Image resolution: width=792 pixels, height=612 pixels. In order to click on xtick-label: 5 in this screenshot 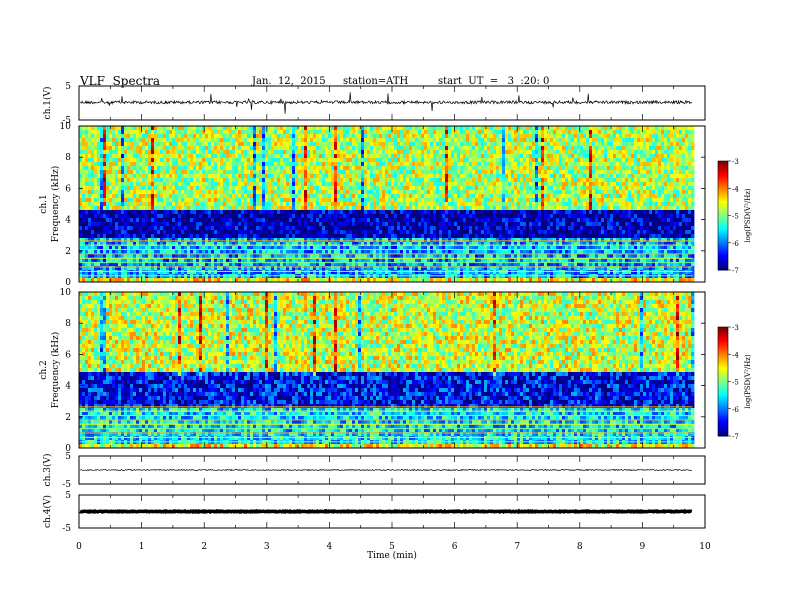, I will do `click(392, 547)`.